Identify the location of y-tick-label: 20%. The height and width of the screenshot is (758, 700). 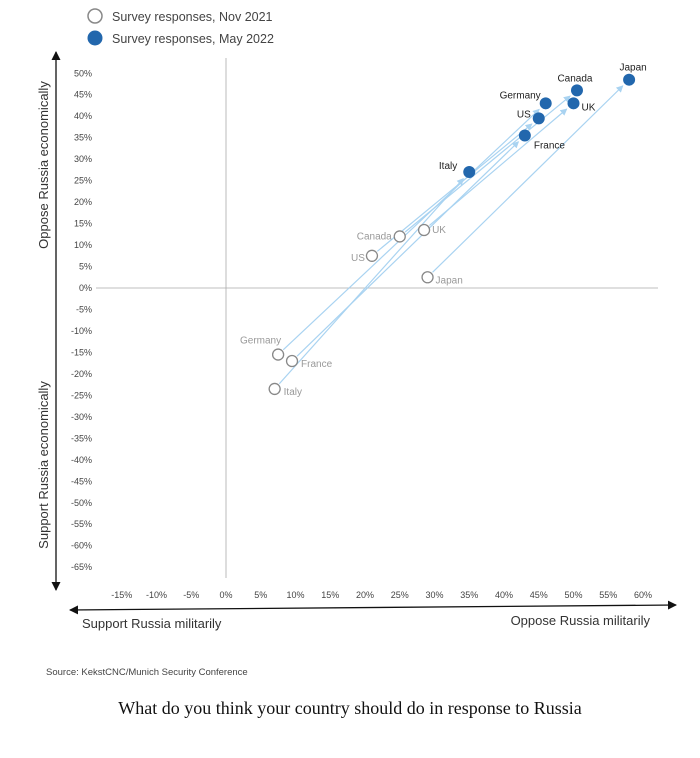
(83, 202).